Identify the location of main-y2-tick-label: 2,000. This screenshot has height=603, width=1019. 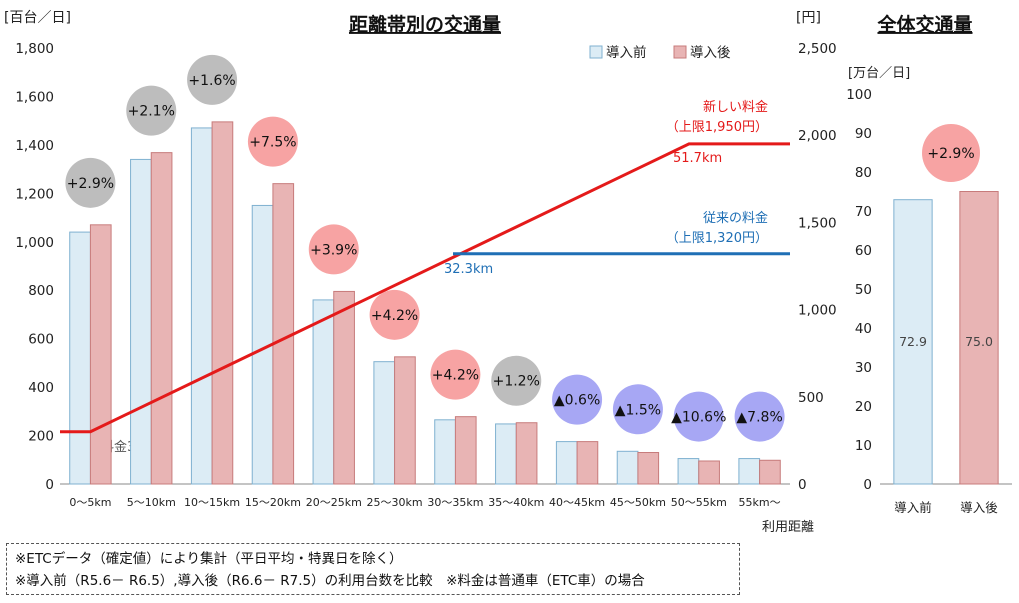
(817, 136).